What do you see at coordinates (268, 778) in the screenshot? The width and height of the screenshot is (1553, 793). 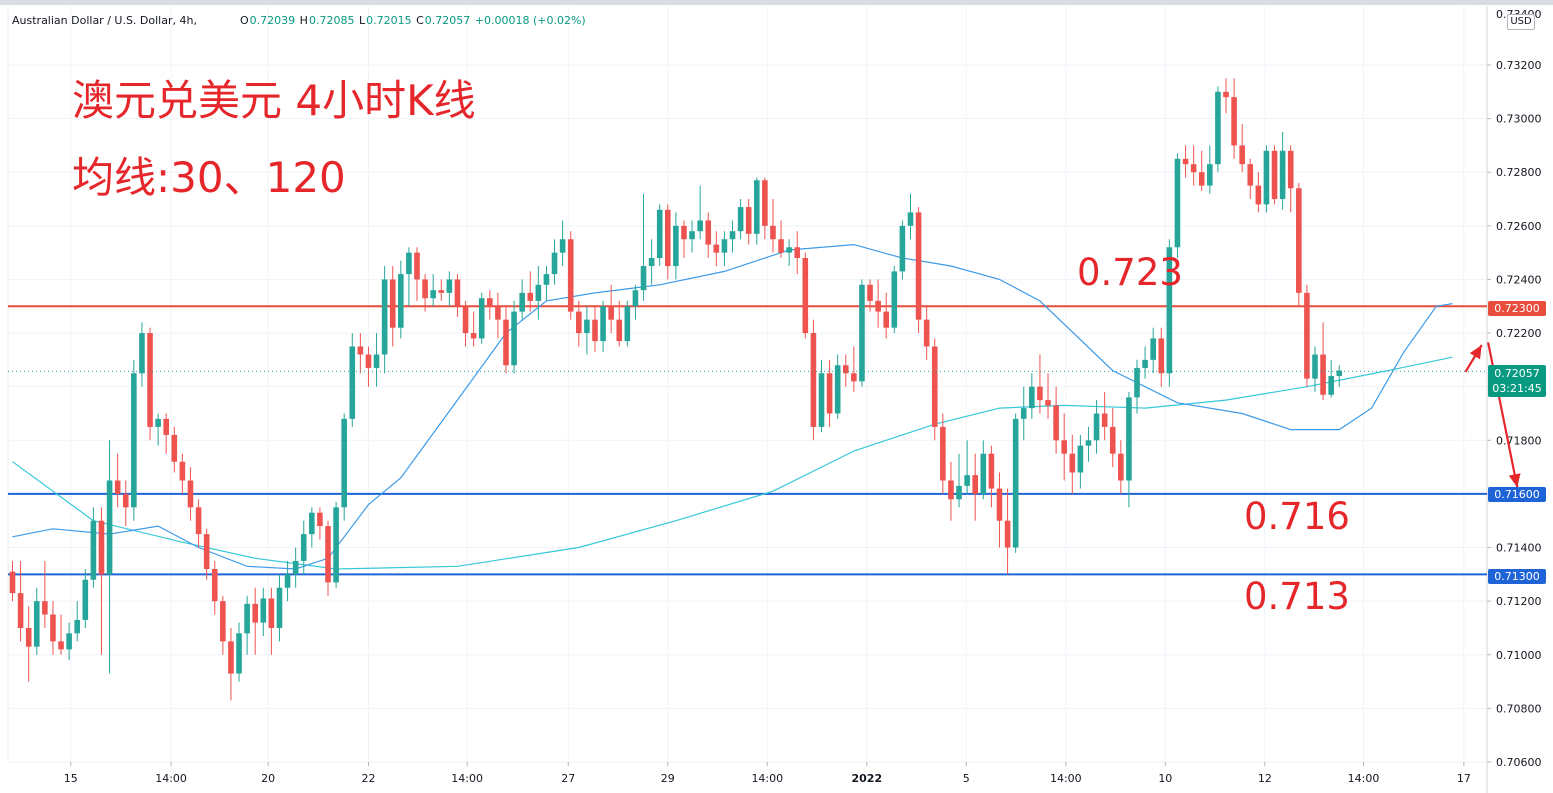 I see `x-tick-label: 20` at bounding box center [268, 778].